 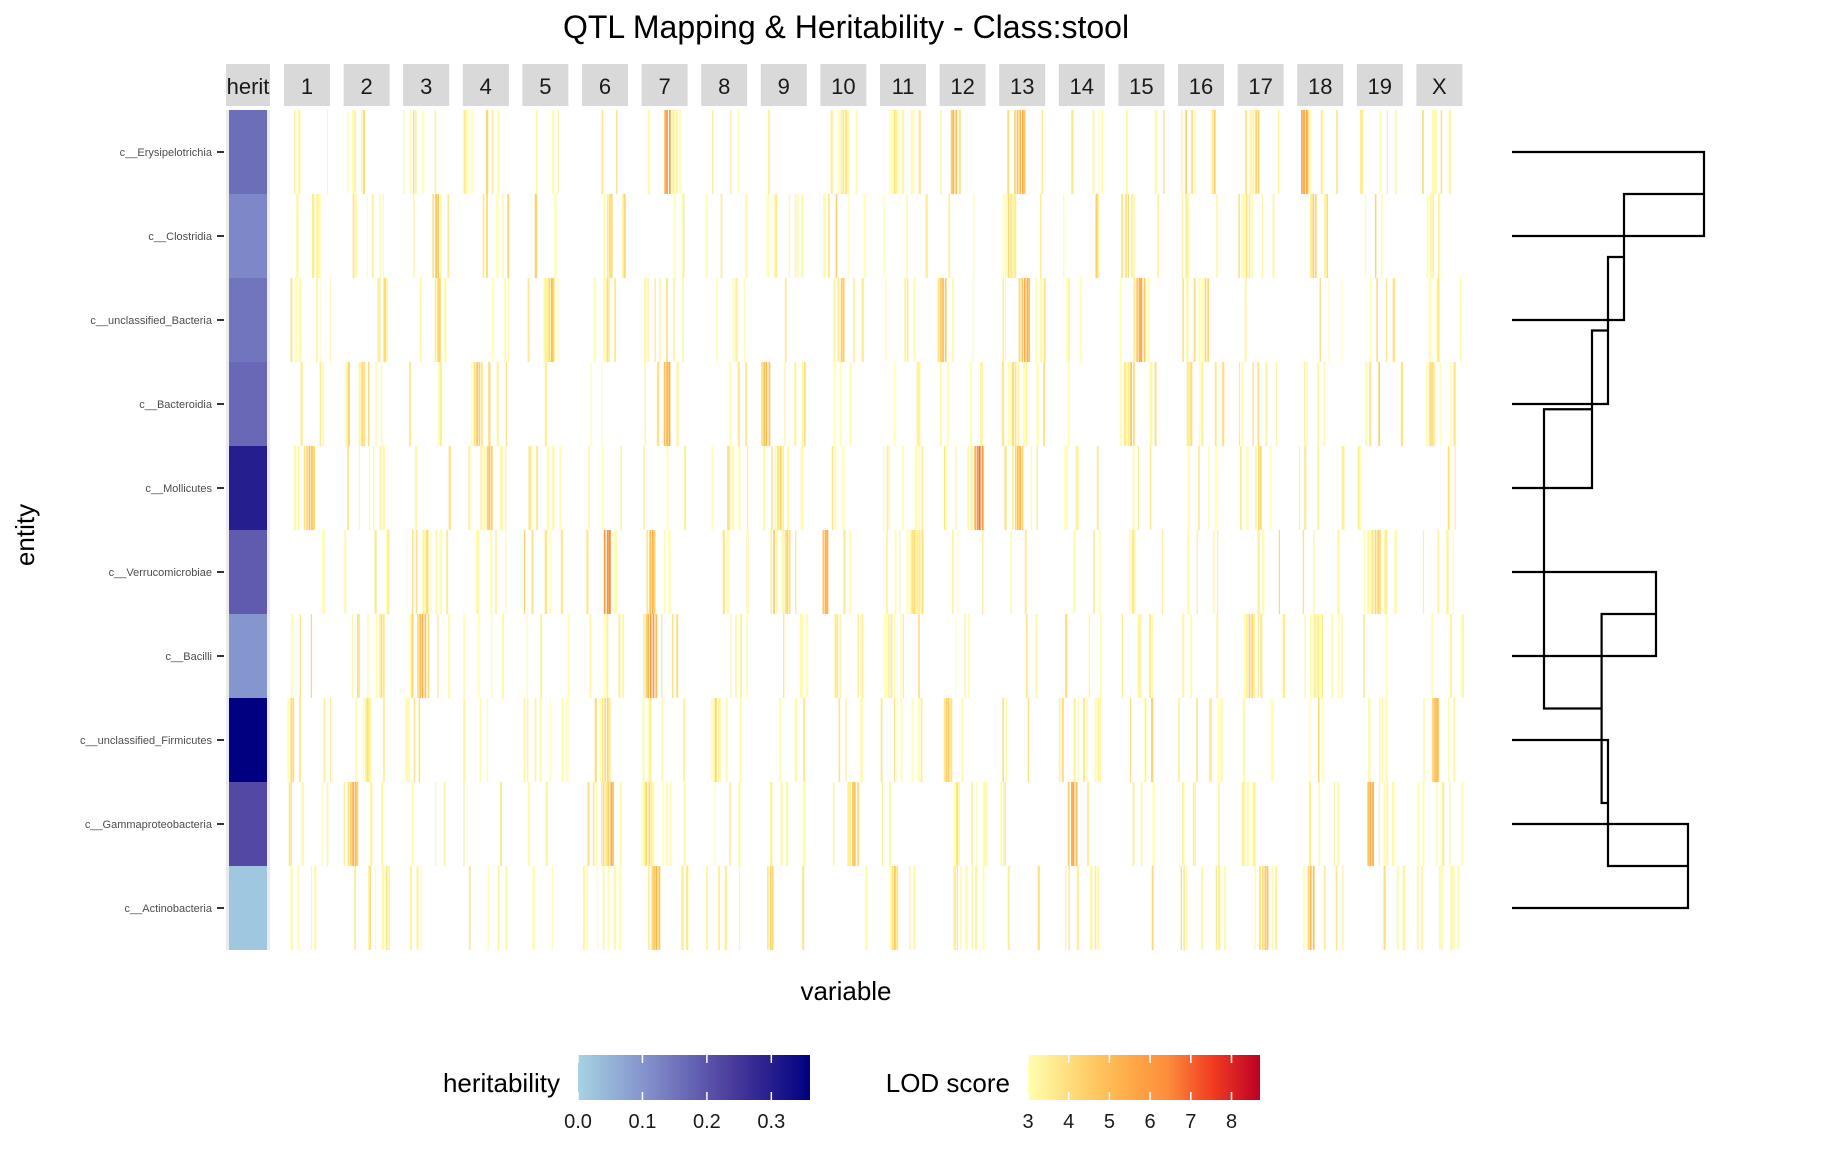 I want to click on legend-tick-label: 4, so click(x=1068, y=1122).